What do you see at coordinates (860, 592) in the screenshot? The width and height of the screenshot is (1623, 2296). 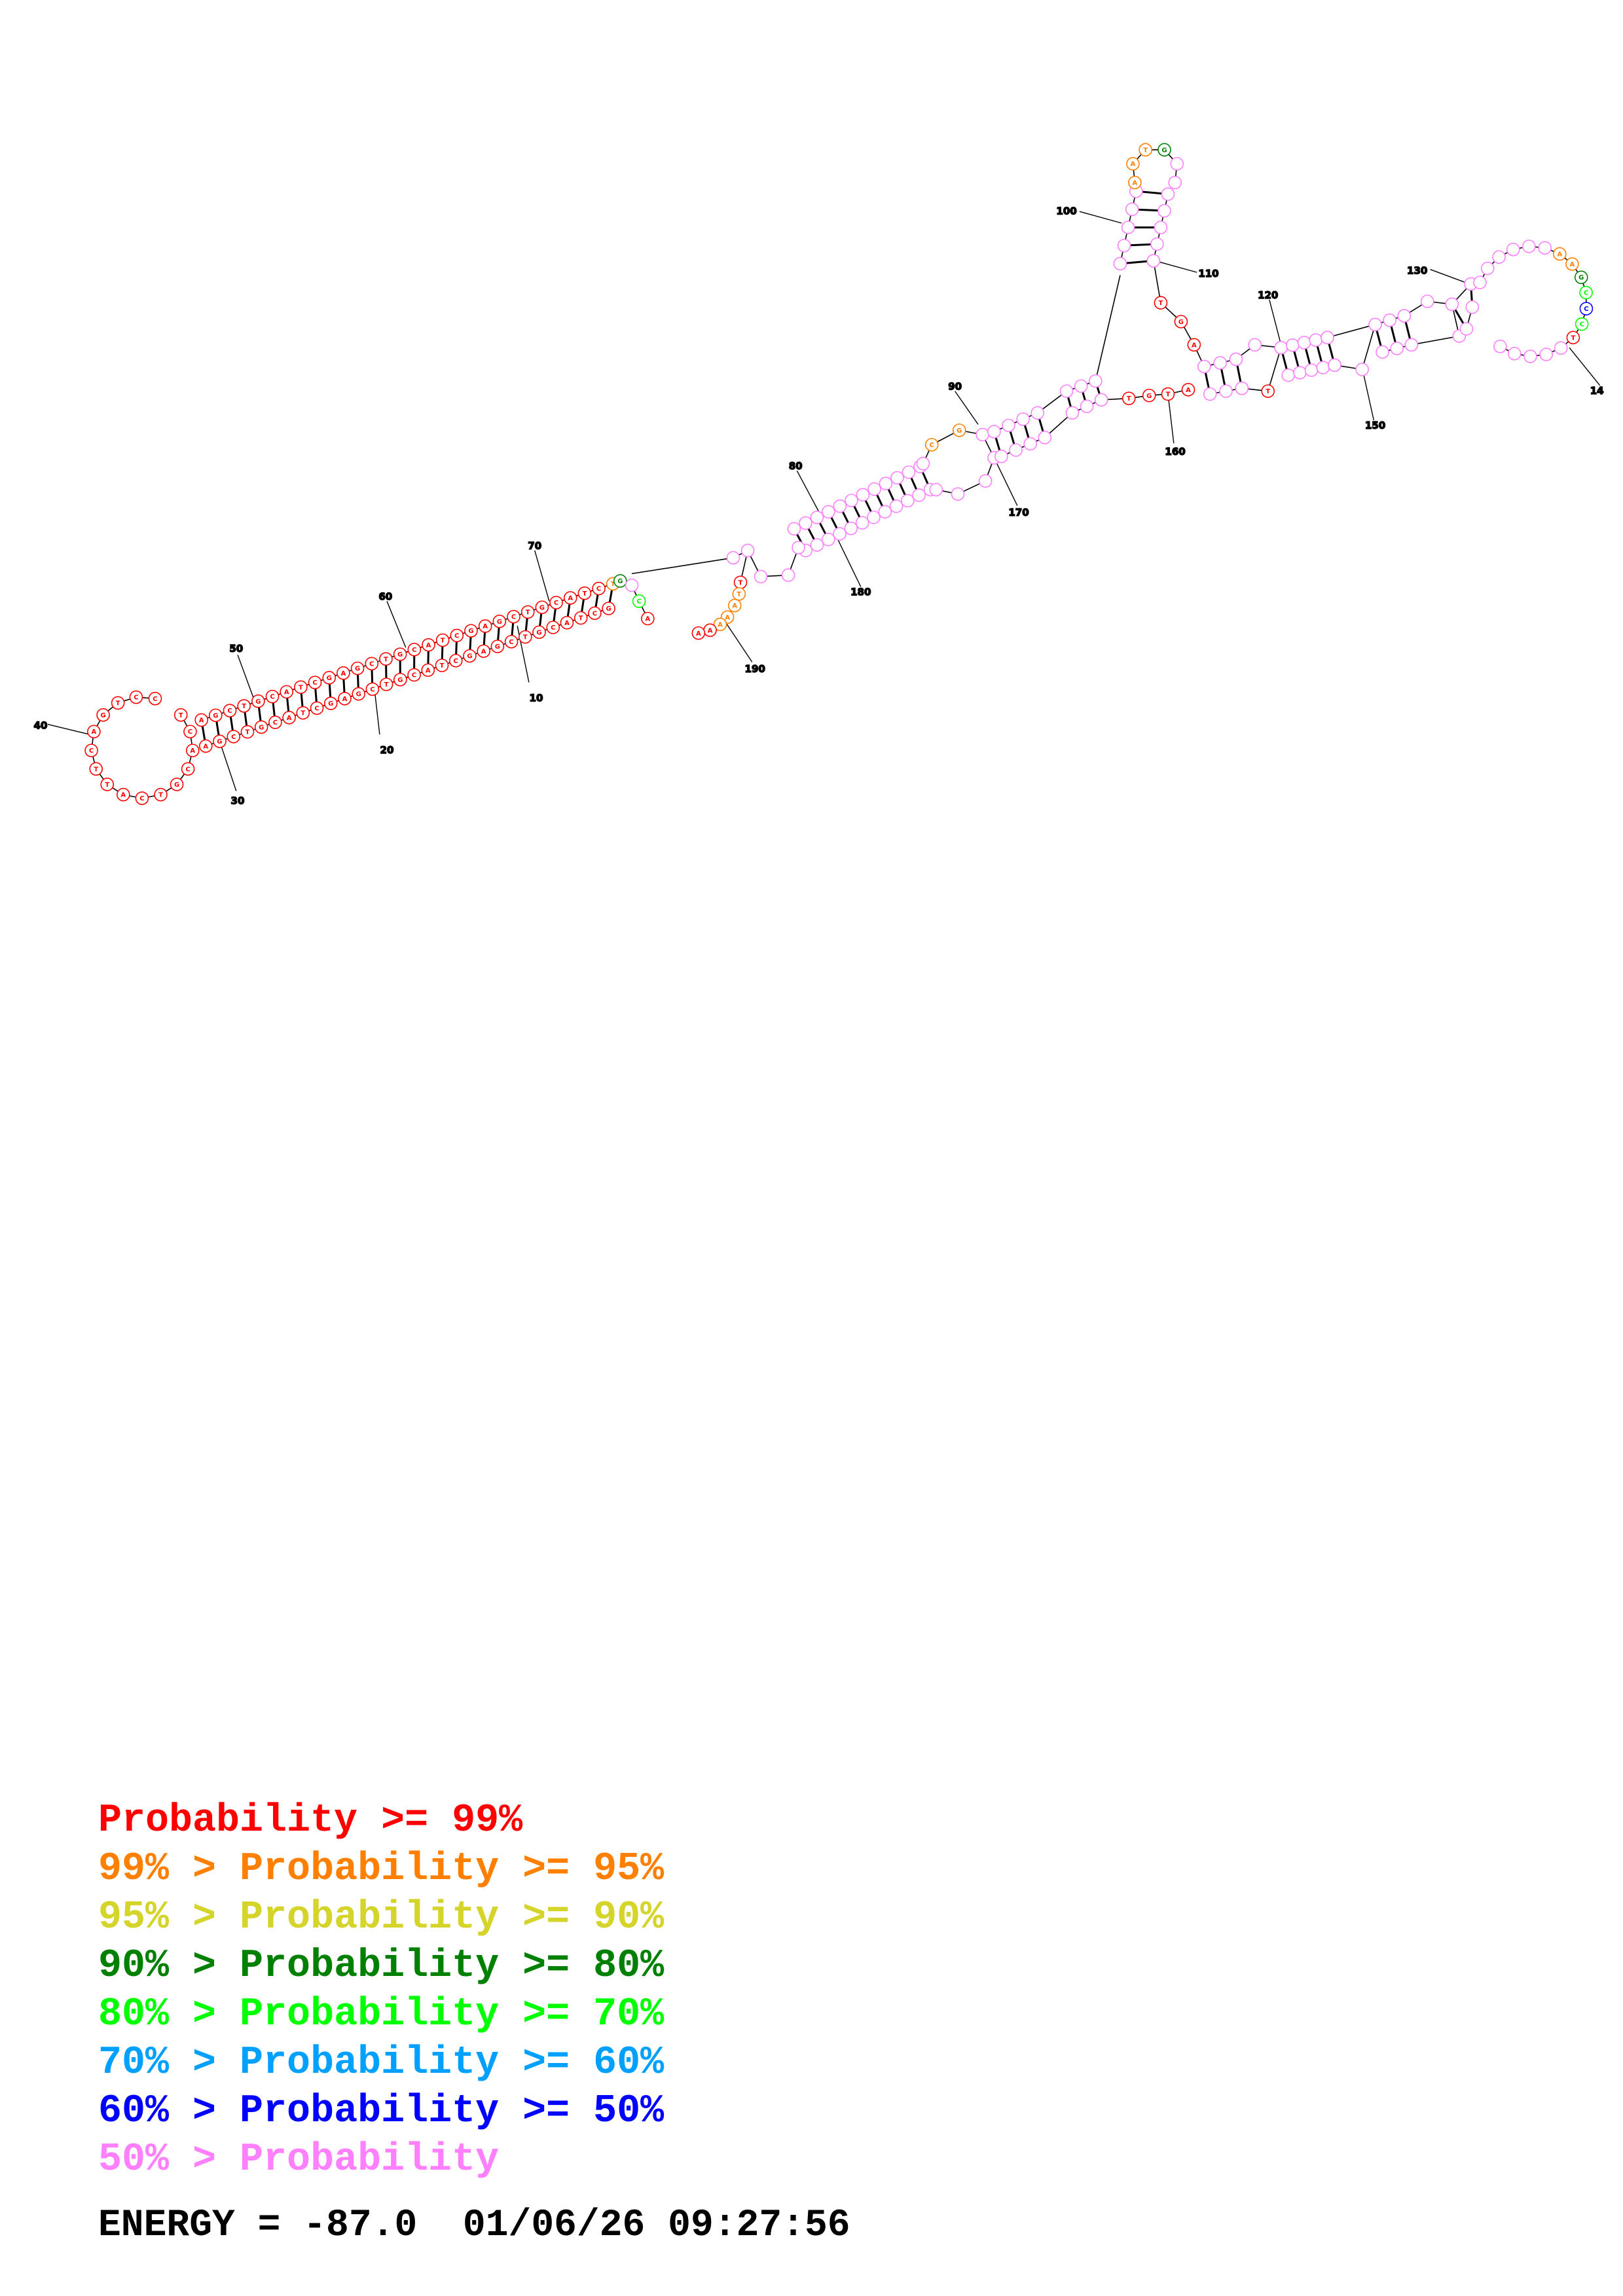 I see `position-label: 180` at bounding box center [860, 592].